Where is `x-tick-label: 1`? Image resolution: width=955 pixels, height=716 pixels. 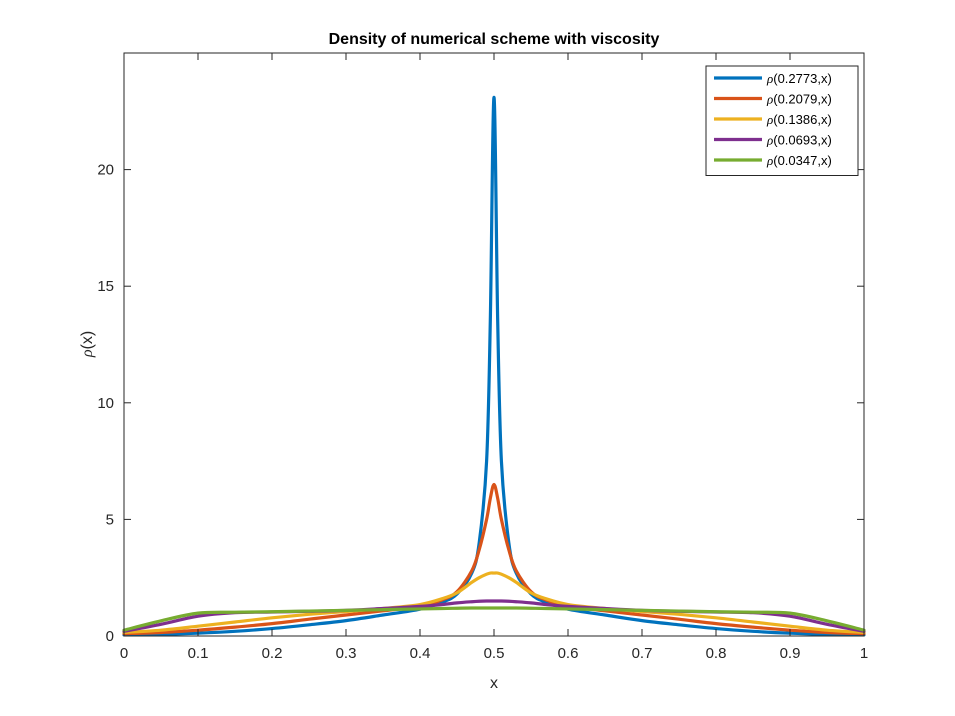 x-tick-label: 1 is located at coordinates (864, 653).